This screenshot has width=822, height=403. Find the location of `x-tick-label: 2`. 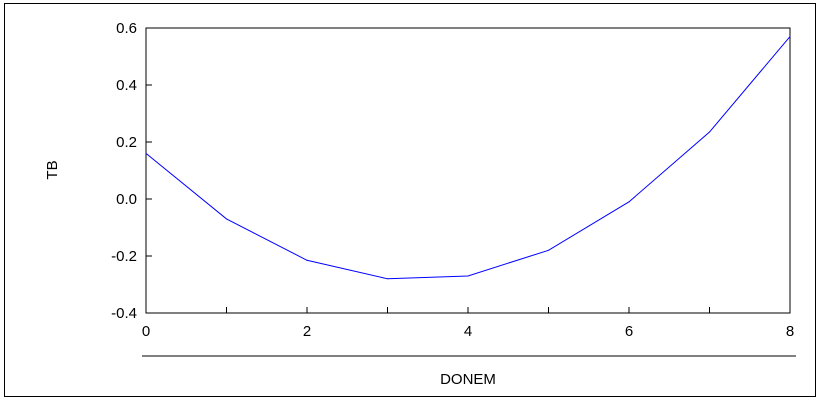

x-tick-label: 2 is located at coordinates (307, 331).